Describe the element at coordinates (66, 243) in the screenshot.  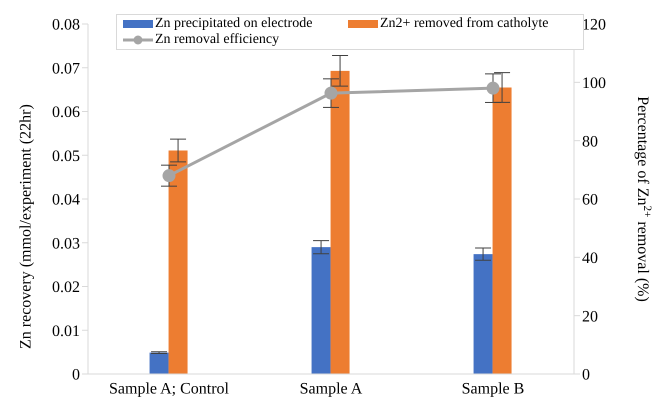
I see `y-tick-label: 0.03` at that location.